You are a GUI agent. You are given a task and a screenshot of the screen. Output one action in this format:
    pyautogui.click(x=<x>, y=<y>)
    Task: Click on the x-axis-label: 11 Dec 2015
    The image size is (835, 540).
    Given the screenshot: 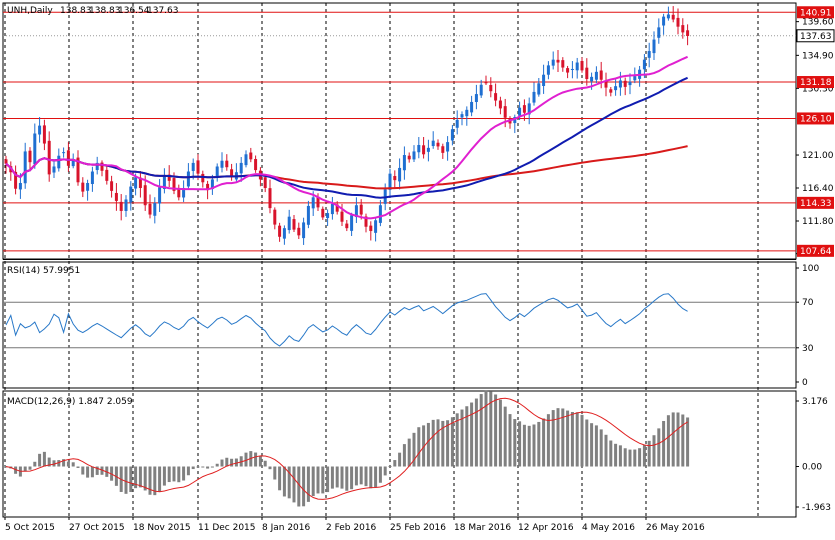 What is the action you would take?
    pyautogui.click(x=227, y=528)
    